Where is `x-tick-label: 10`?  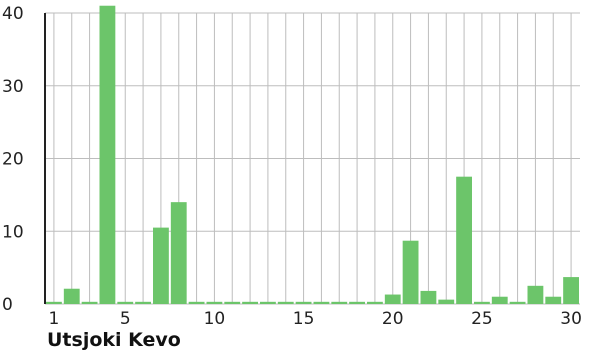 x-tick-label: 10 is located at coordinates (215, 319).